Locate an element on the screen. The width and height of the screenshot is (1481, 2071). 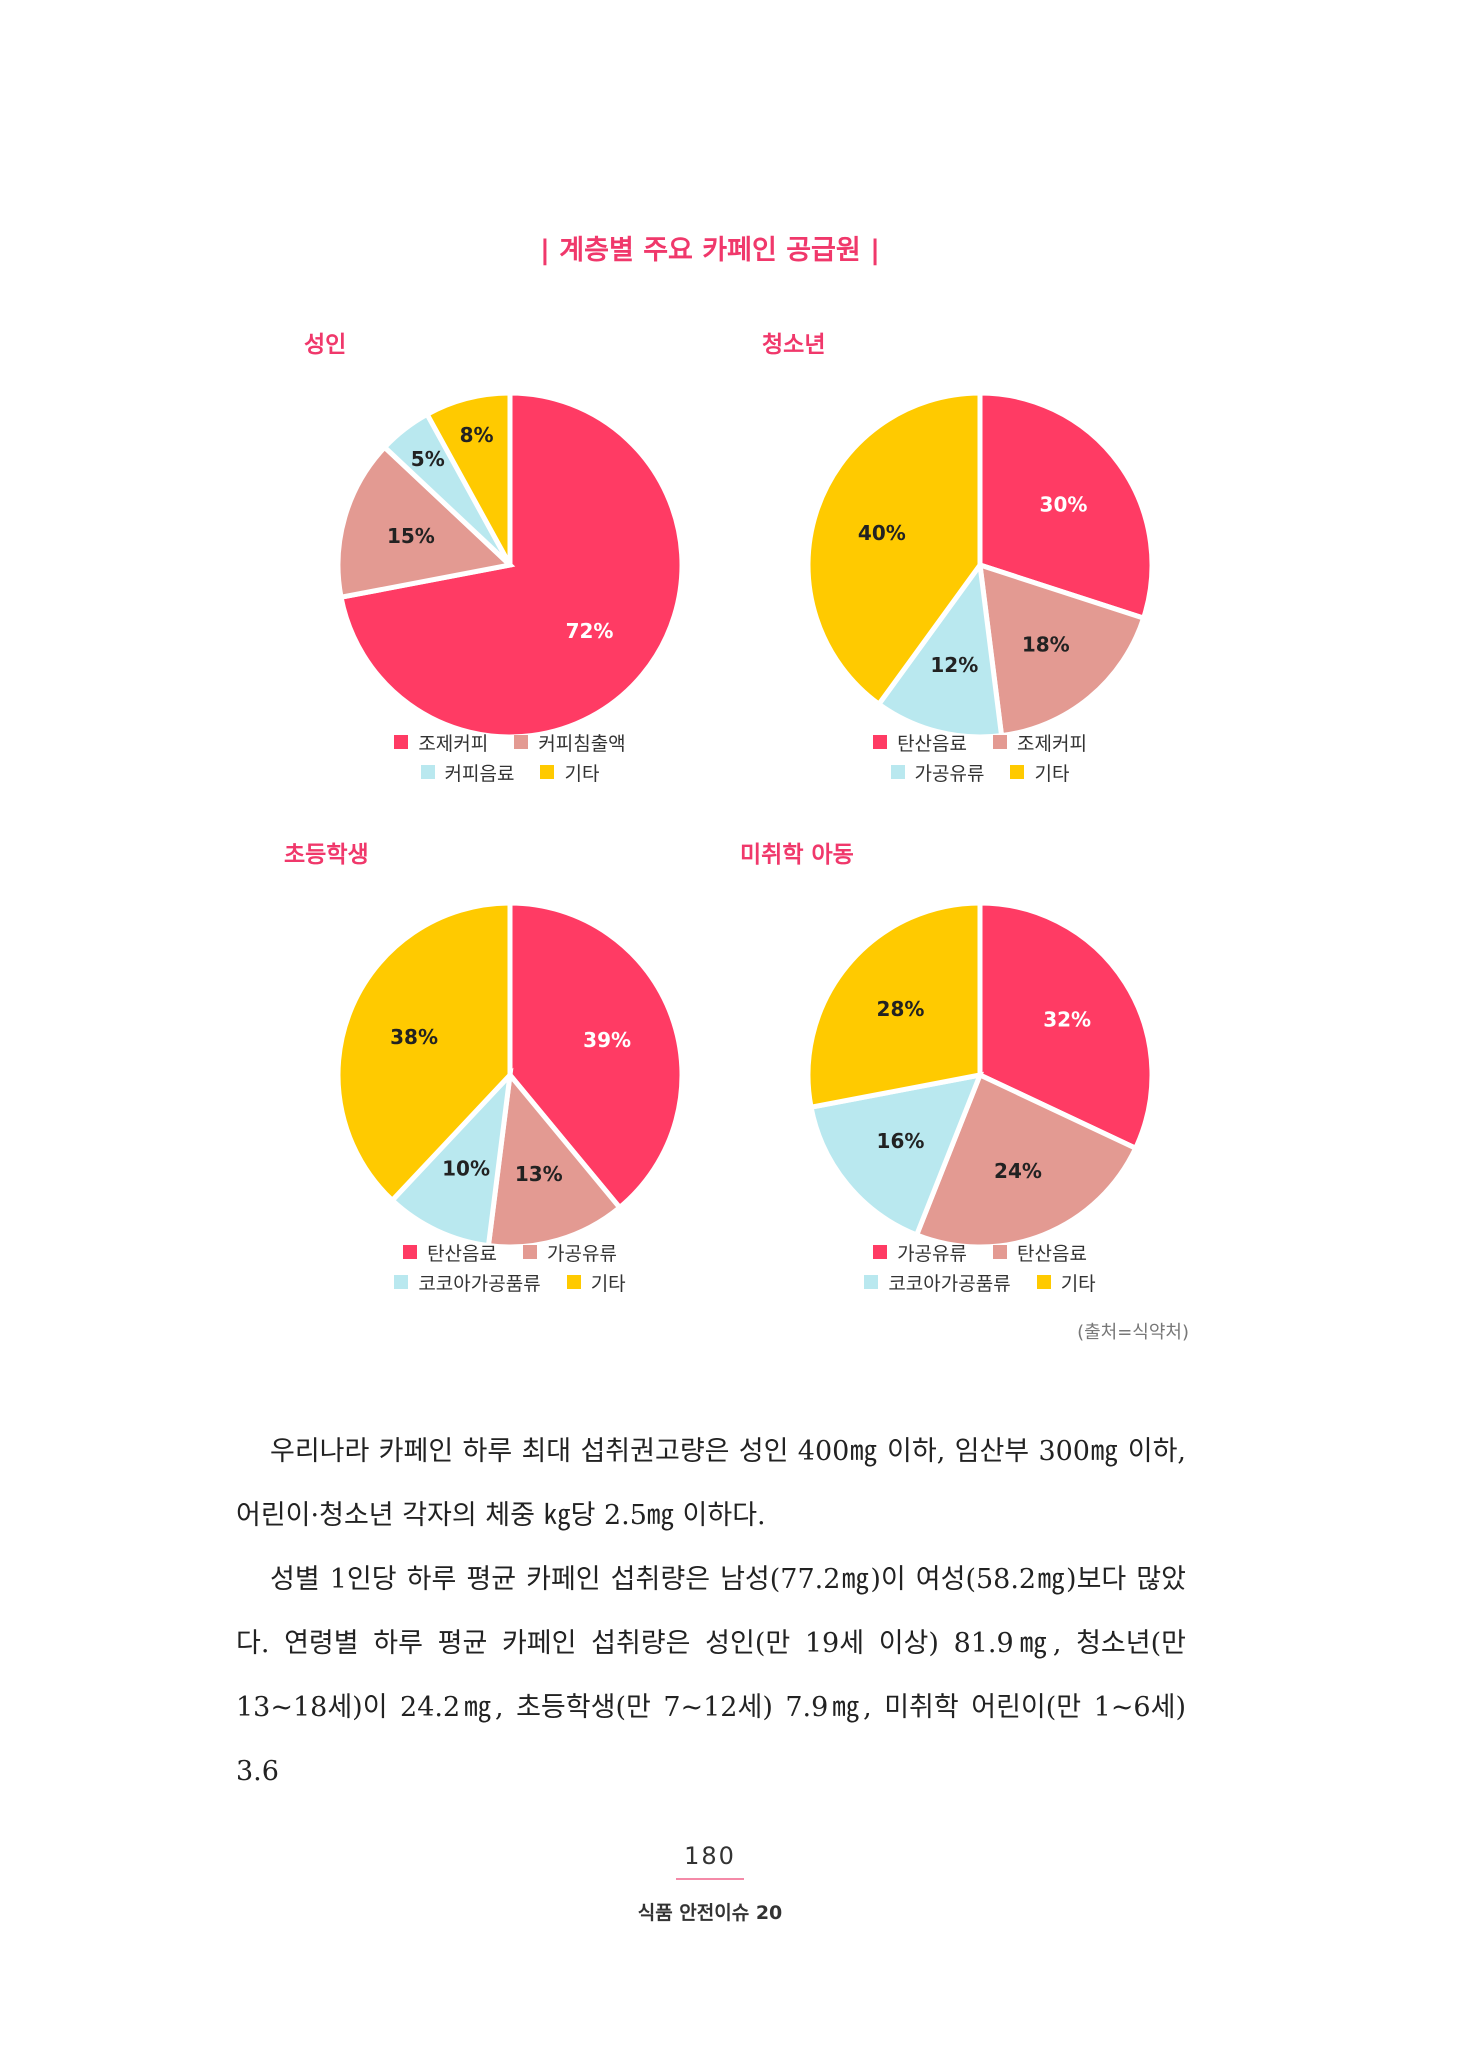
pie-chart-adult: 72% 15% 5% 8% is located at coordinates (510, 565).